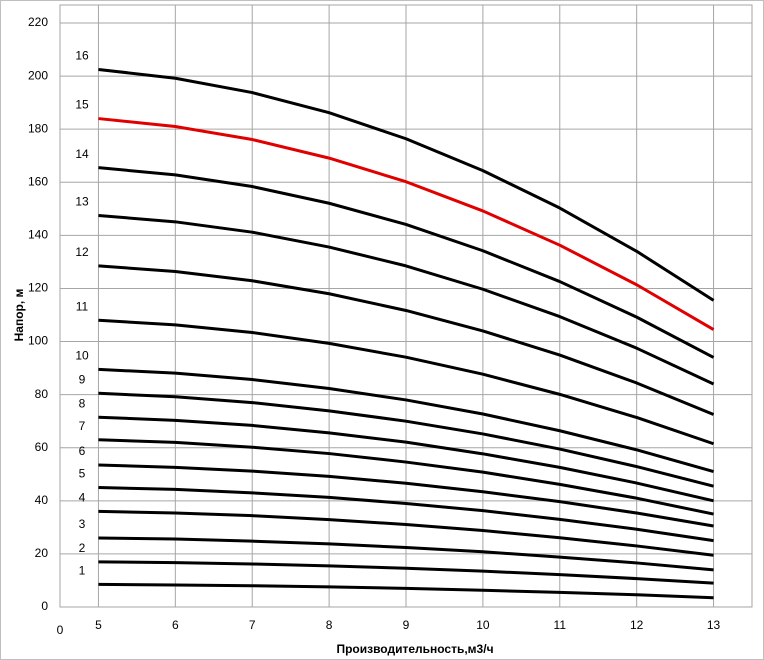  I want to click on series-label: 2, so click(82, 548).